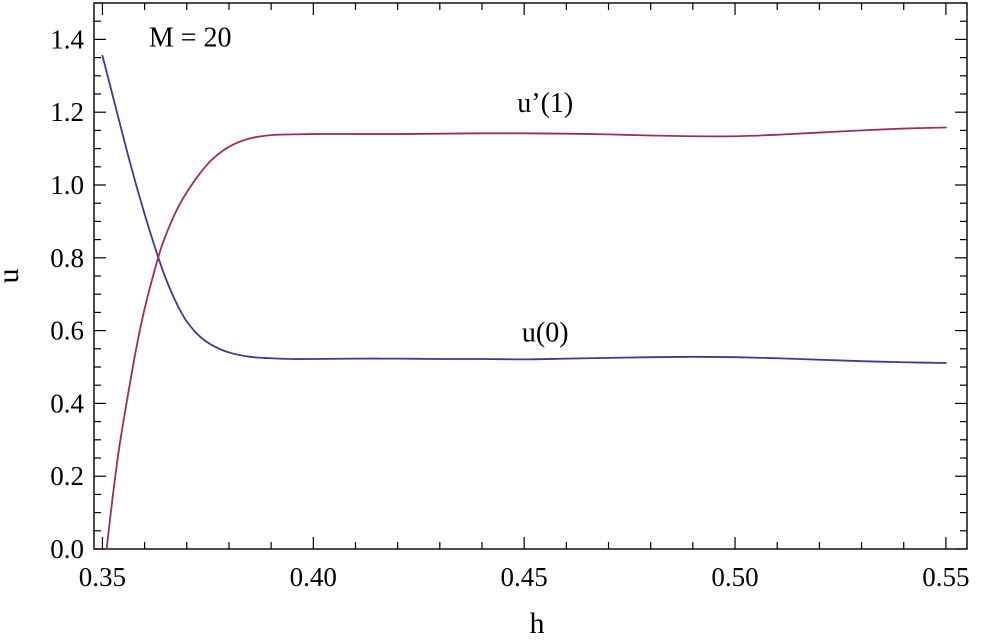 Image resolution: width=990 pixels, height=642 pixels. Describe the element at coordinates (313, 577) in the screenshot. I see `x-tick-label: 0.40` at that location.